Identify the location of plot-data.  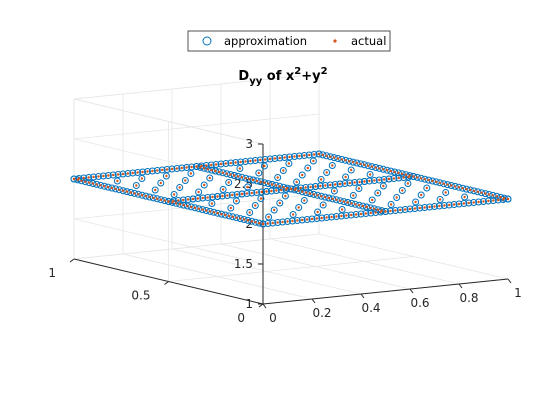
(291, 189).